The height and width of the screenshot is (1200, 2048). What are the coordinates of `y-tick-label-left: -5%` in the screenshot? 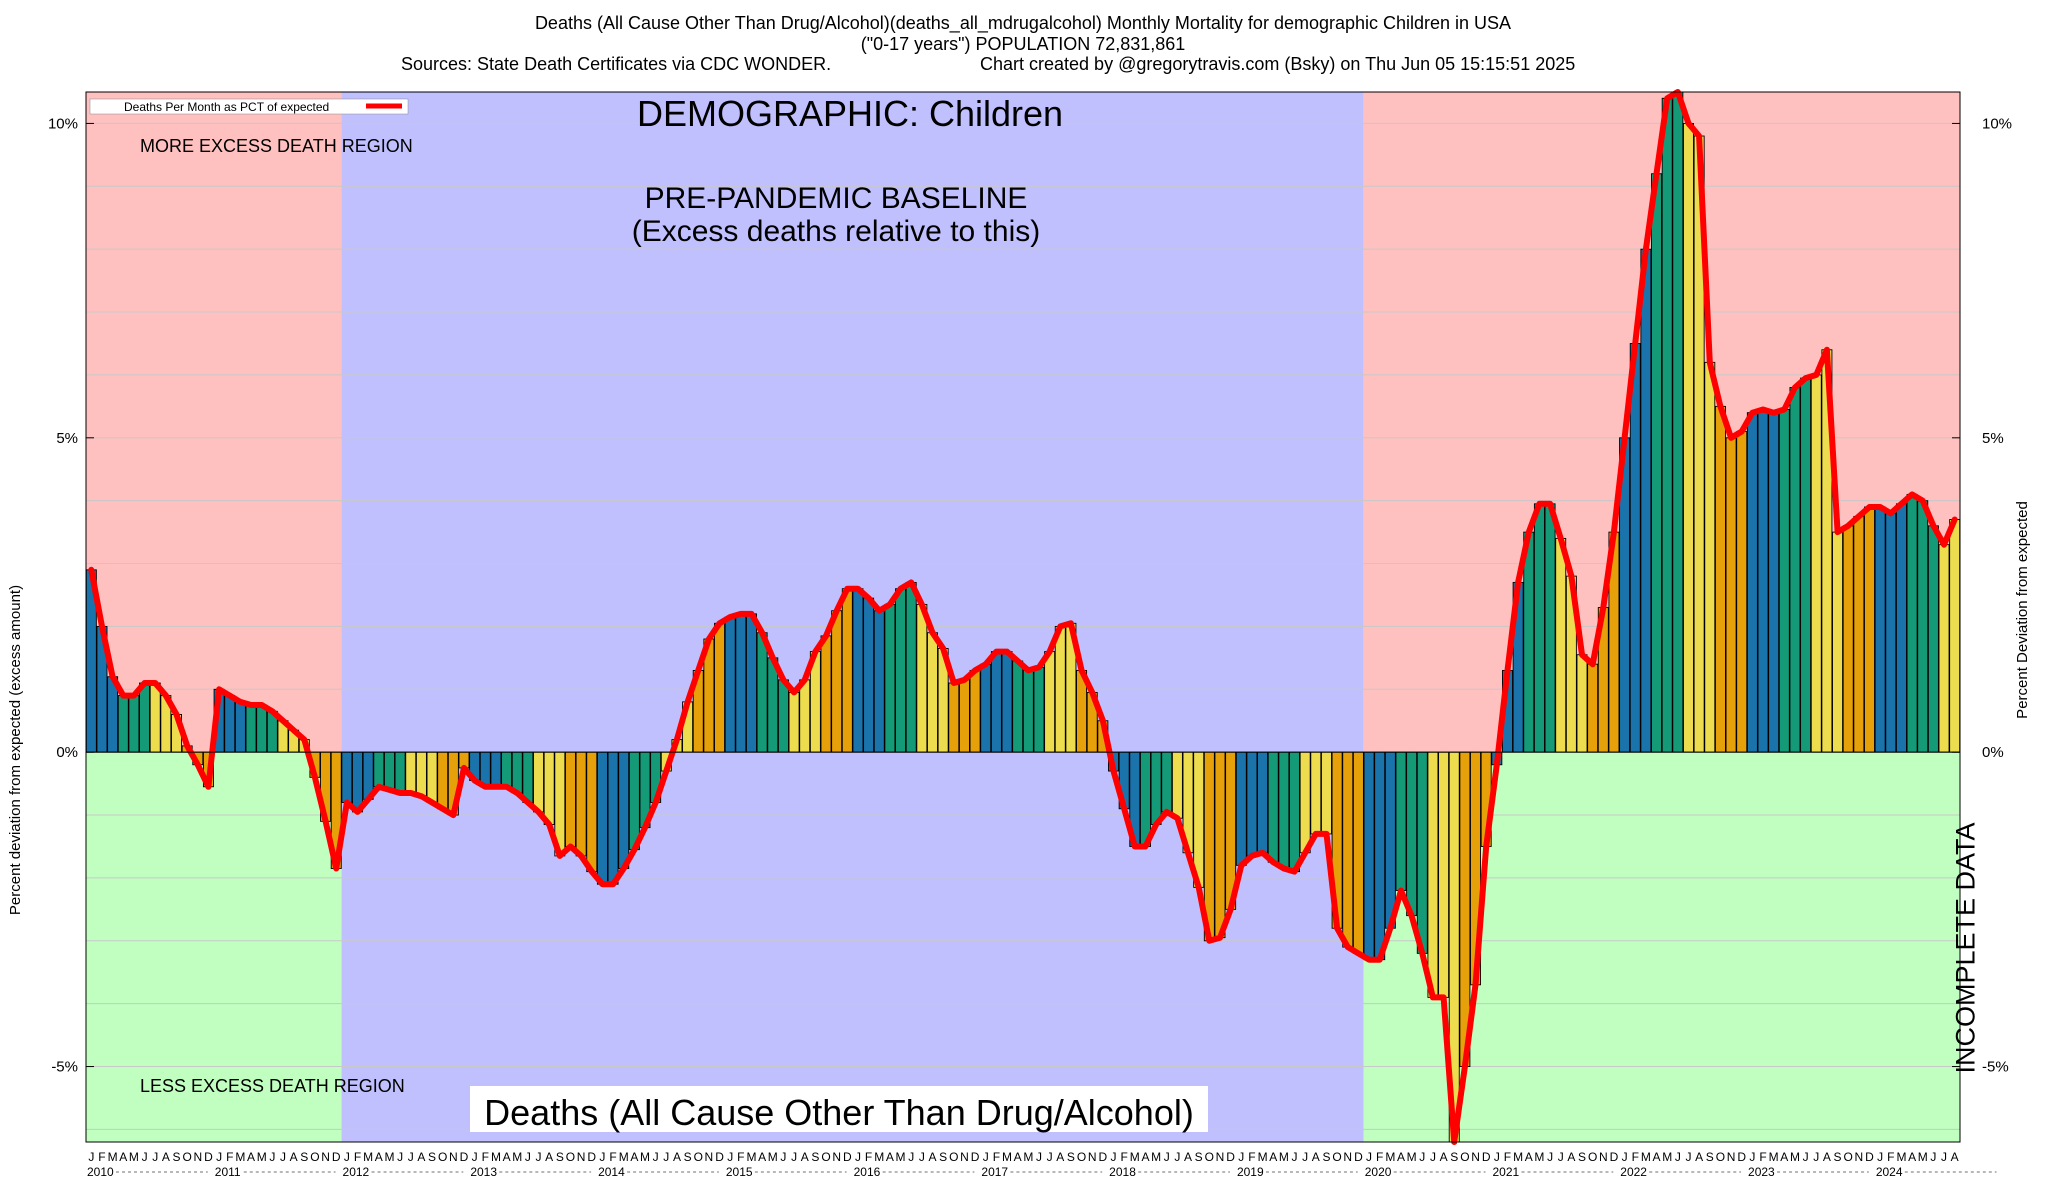 It's located at (64, 1067).